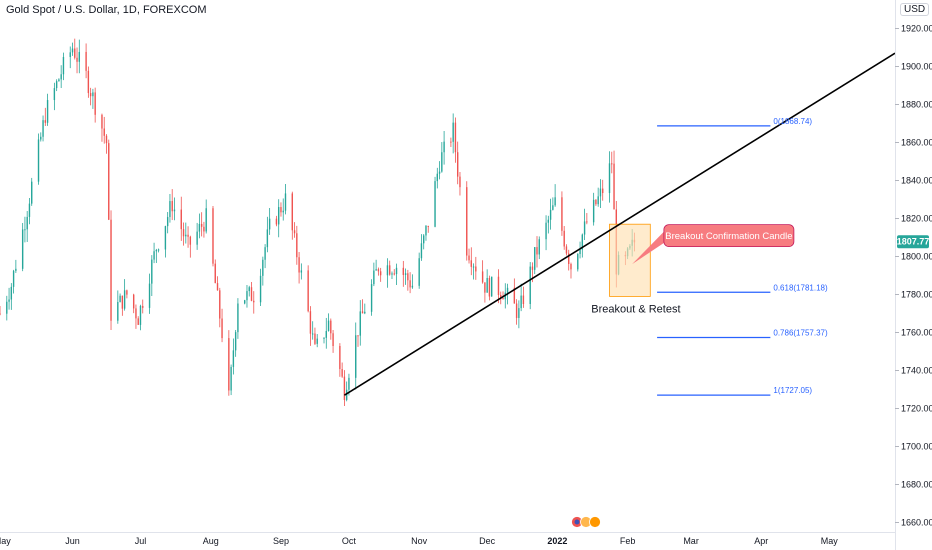 This screenshot has width=932, height=550. Describe the element at coordinates (586, 522) in the screenshot. I see `events-badge` at that location.